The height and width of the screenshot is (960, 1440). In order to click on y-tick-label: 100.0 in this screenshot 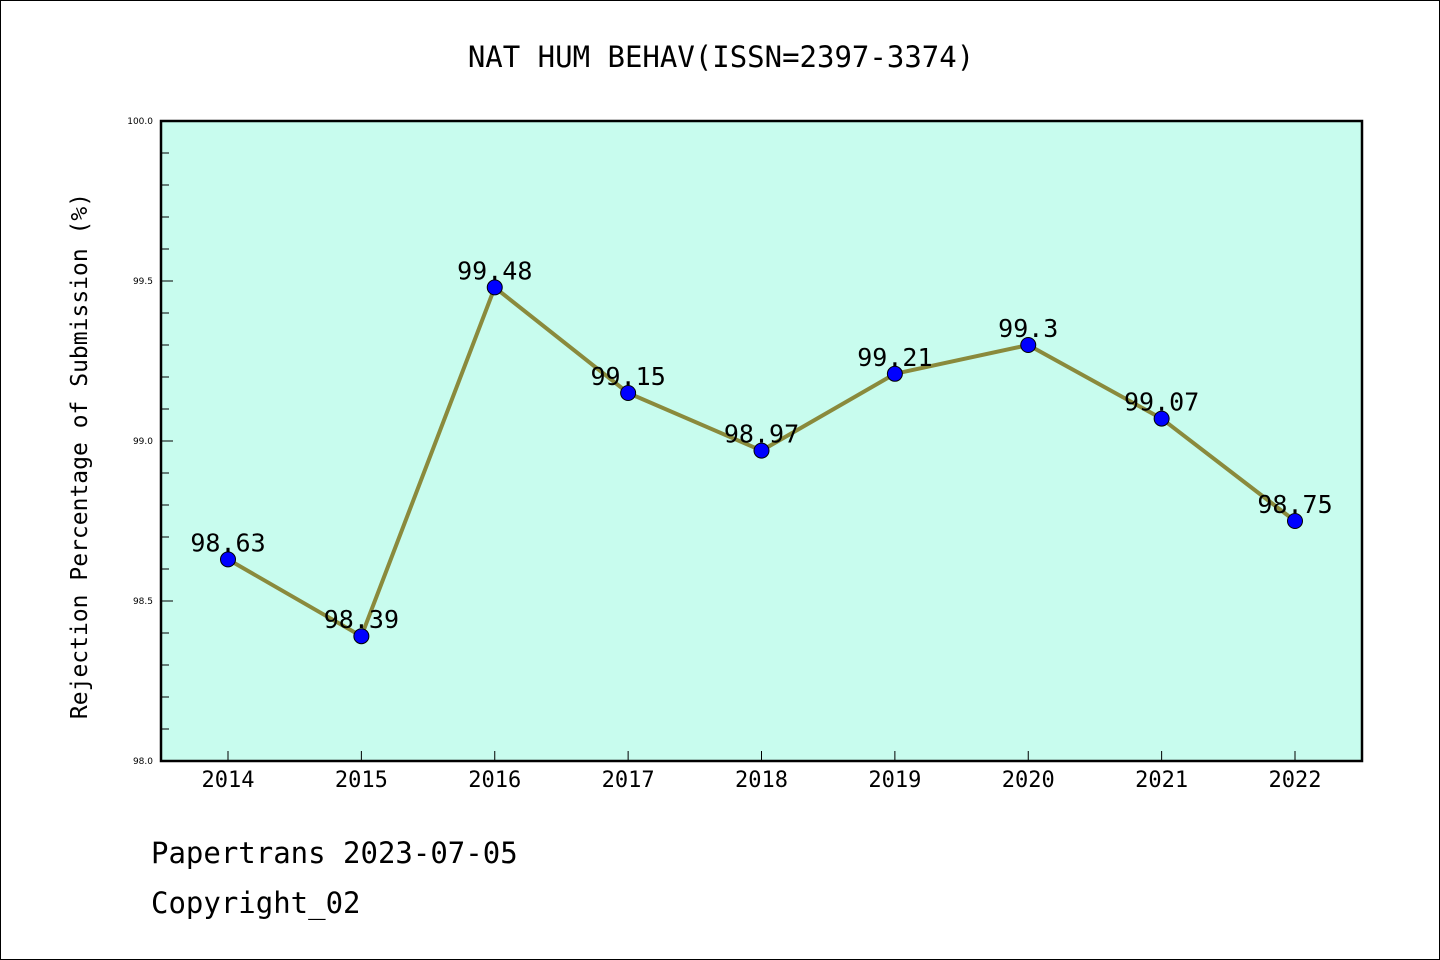, I will do `click(140, 122)`.